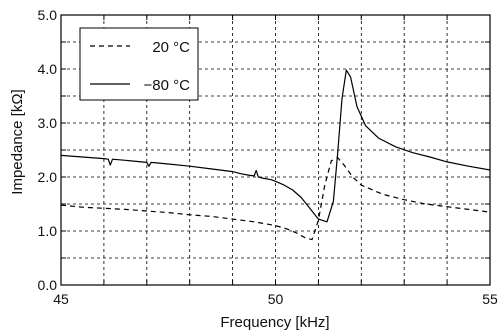  I want to click on y-tick-label: 1.0, so click(48, 231).